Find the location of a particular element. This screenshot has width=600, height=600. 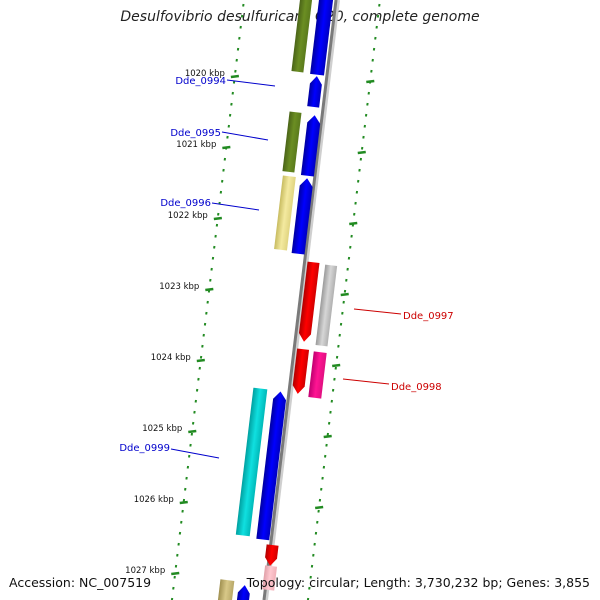

gene-label: Dde_0999 is located at coordinates (144, 448).